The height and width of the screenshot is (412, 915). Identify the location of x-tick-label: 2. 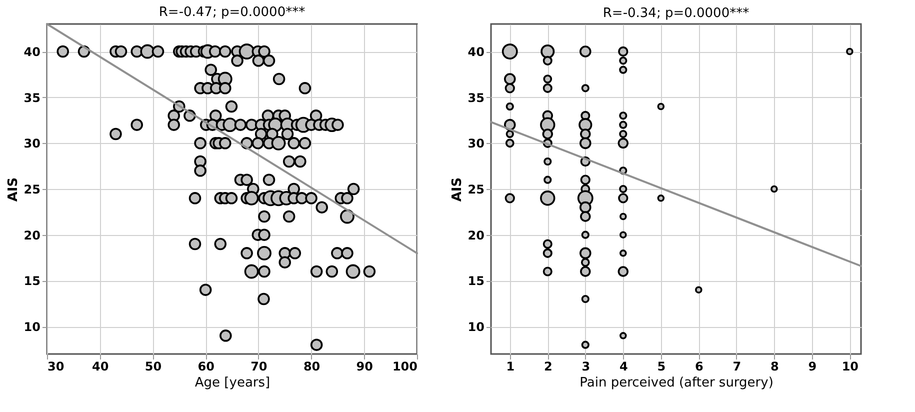
(548, 367).